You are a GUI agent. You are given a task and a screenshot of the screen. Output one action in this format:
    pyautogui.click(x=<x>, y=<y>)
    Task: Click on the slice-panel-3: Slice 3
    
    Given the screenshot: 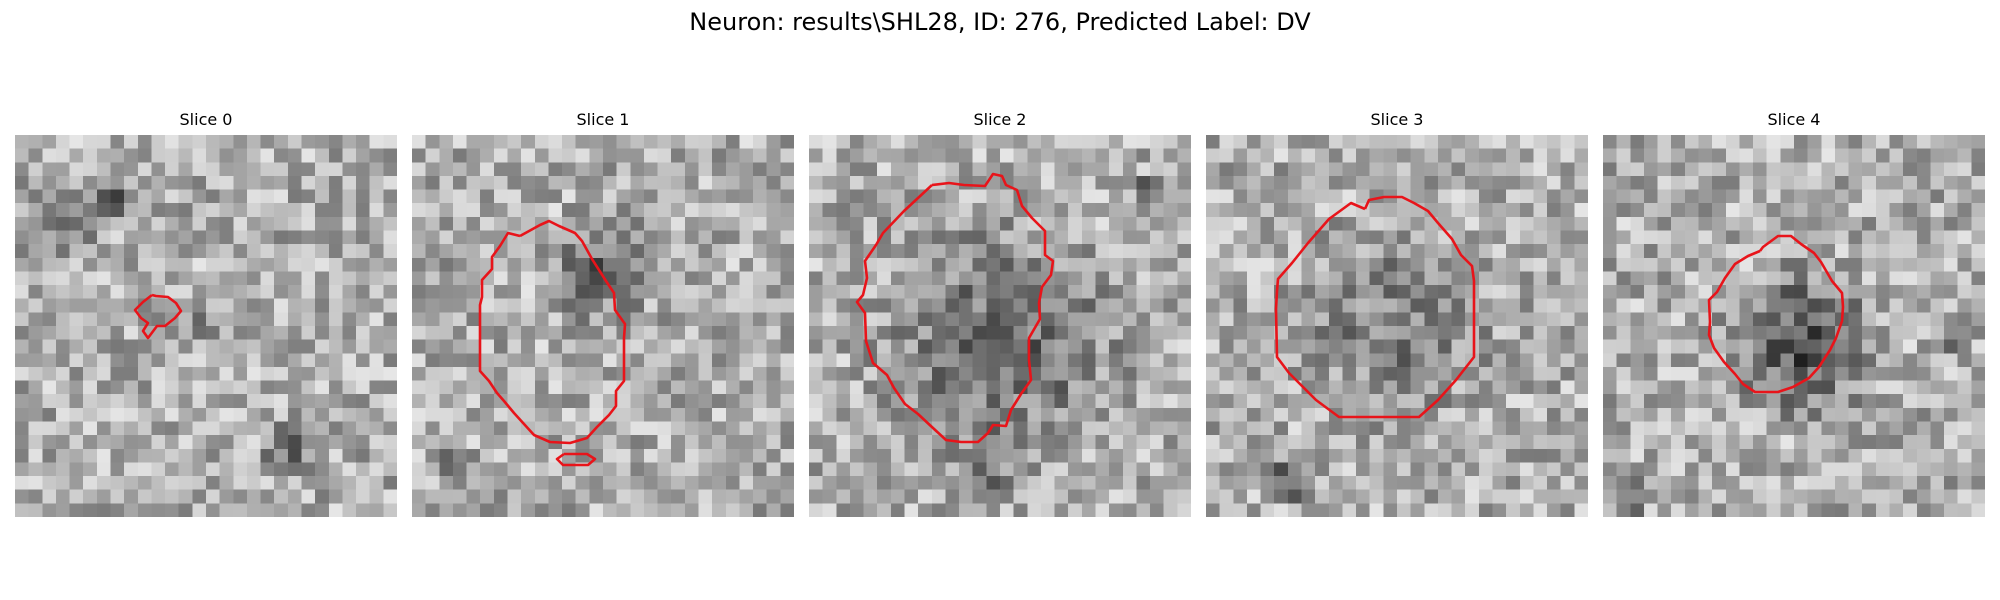 What is the action you would take?
    pyautogui.click(x=1397, y=312)
    